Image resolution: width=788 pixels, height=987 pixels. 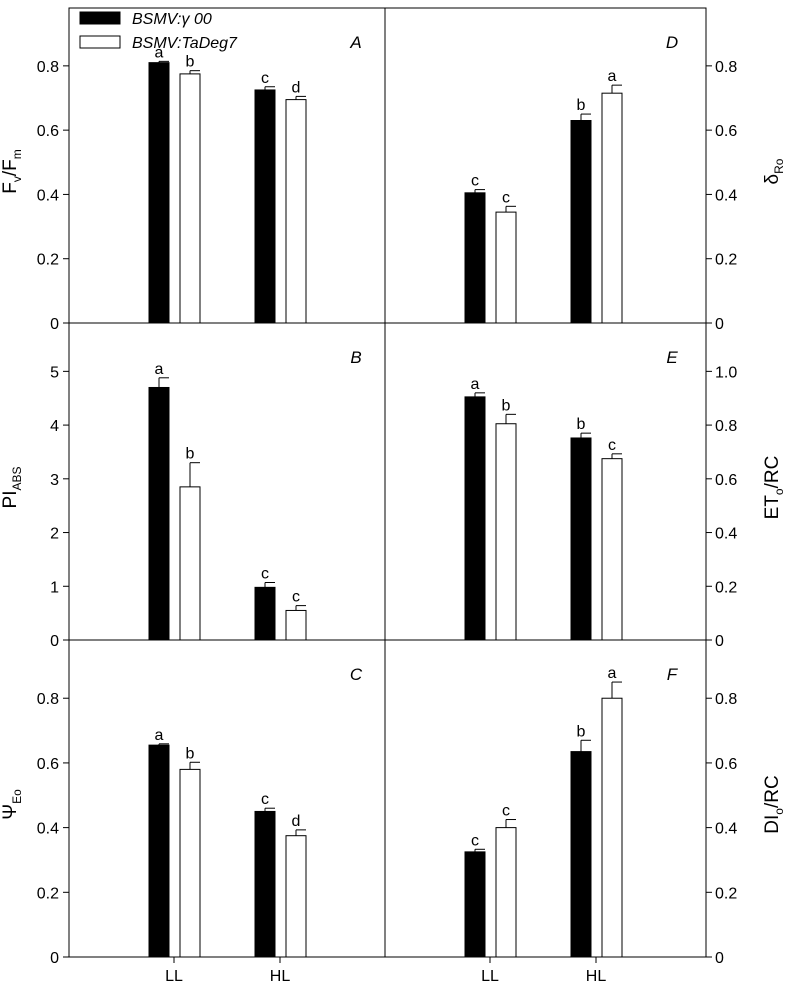 I want to click on svg-text: DIo/RC, so click(x=774, y=804).